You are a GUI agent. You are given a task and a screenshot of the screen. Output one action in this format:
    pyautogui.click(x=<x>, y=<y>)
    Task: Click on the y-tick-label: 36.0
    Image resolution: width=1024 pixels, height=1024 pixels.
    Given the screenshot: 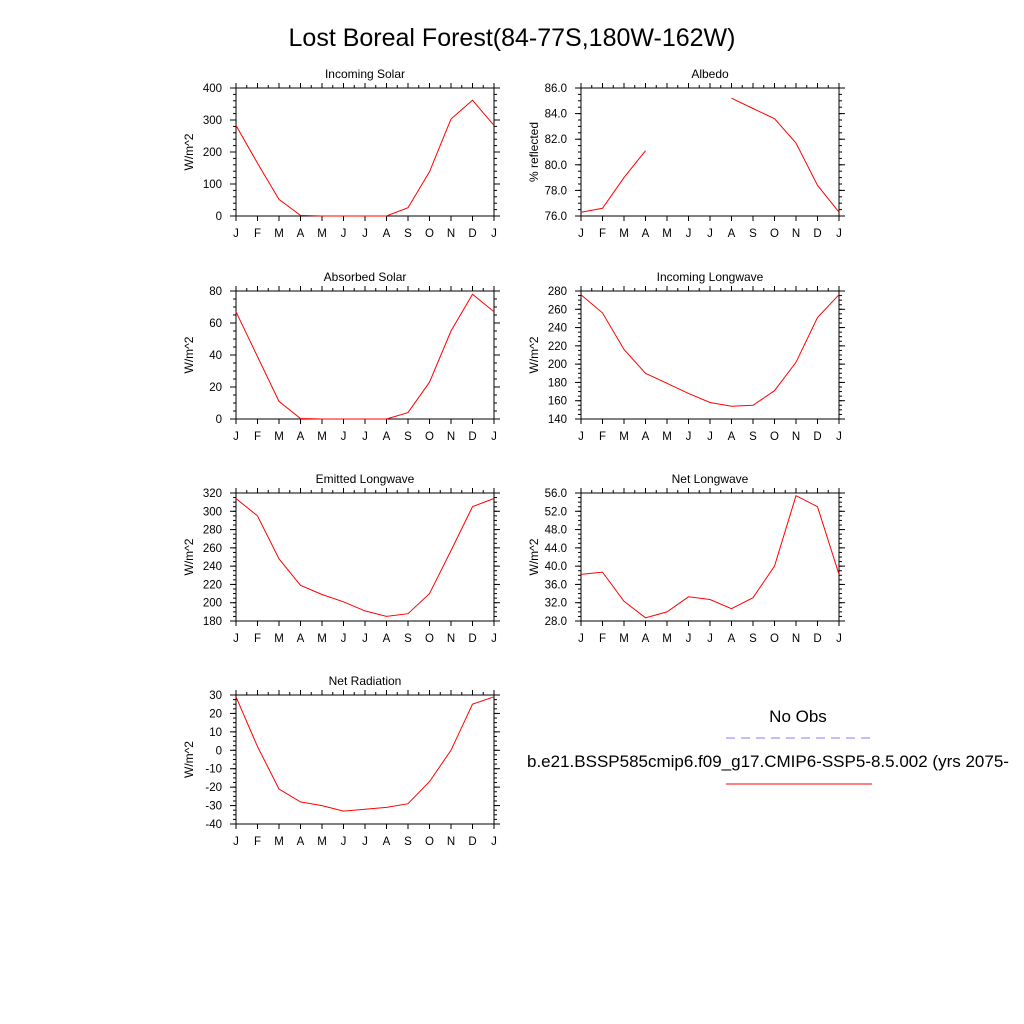 What is the action you would take?
    pyautogui.click(x=556, y=585)
    